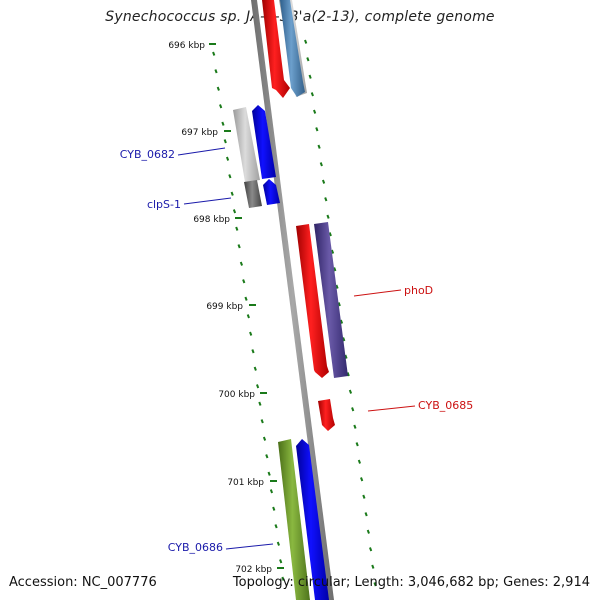  I want to click on leader-cyb0682, so click(201, 151).